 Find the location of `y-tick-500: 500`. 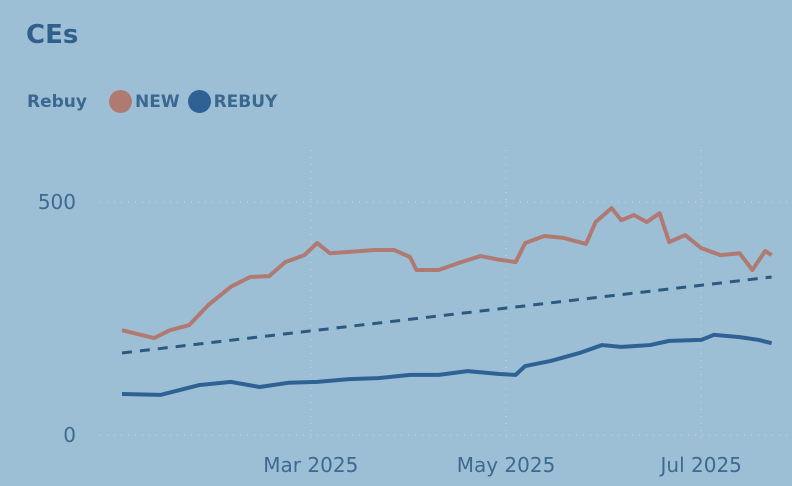

y-tick-500: 500 is located at coordinates (57, 202).